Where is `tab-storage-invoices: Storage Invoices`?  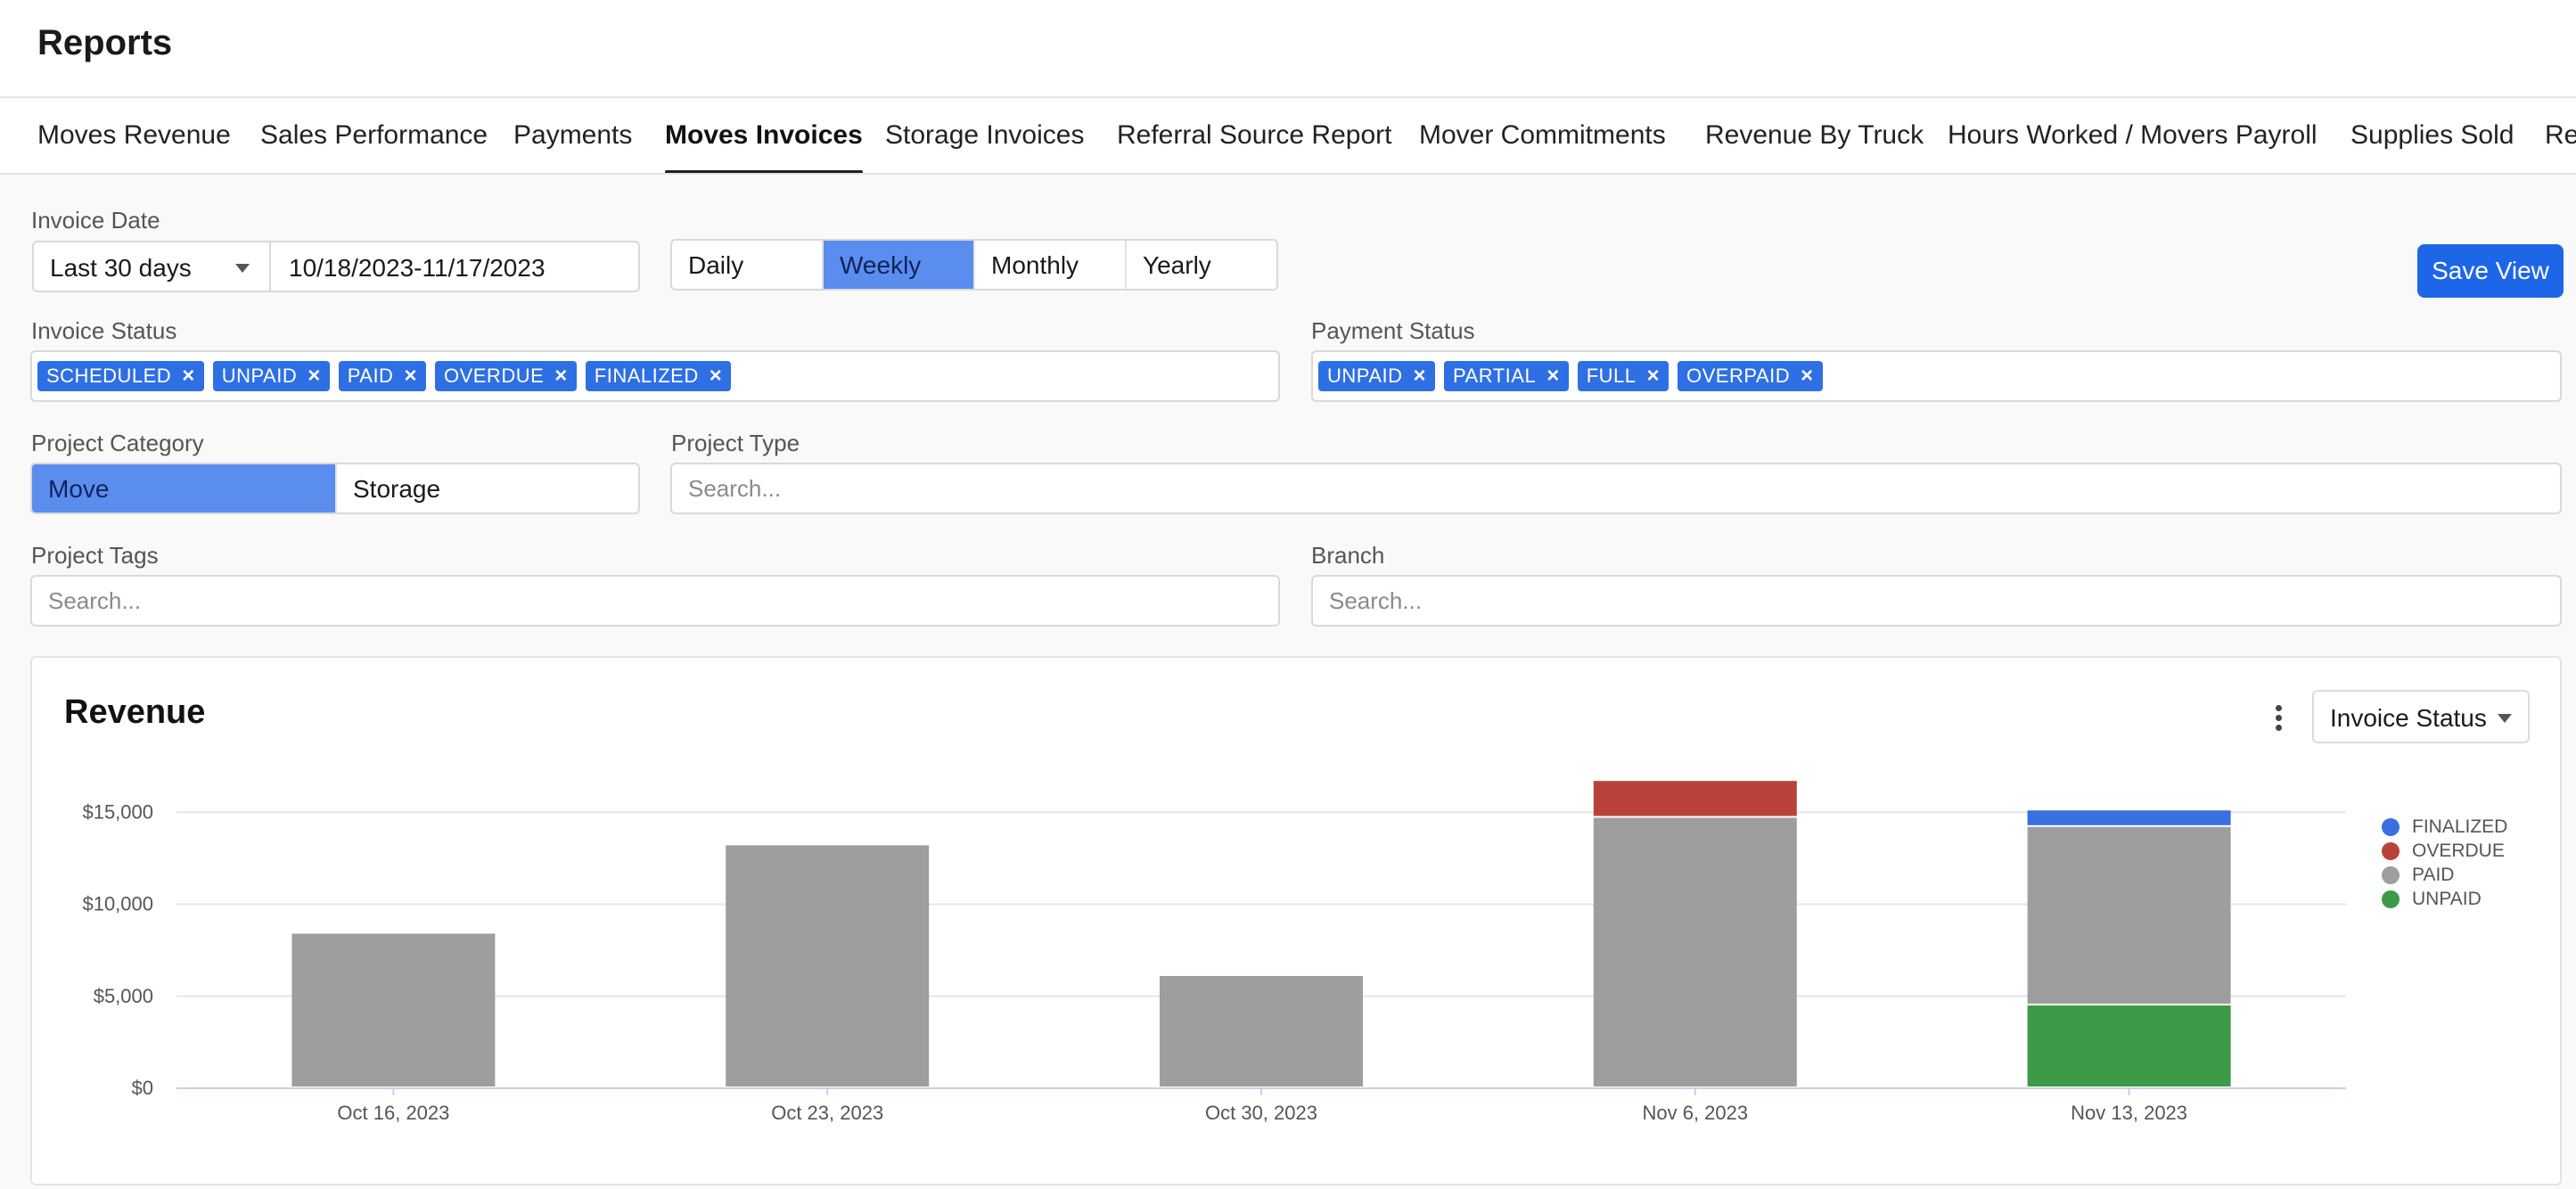
tab-storage-invoices: Storage Invoices is located at coordinates (985, 135).